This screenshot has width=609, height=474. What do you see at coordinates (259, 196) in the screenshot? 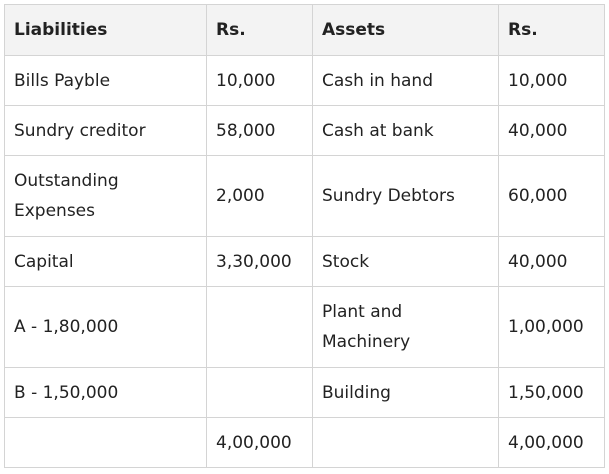
I see `table-cell: 2,000` at bounding box center [259, 196].